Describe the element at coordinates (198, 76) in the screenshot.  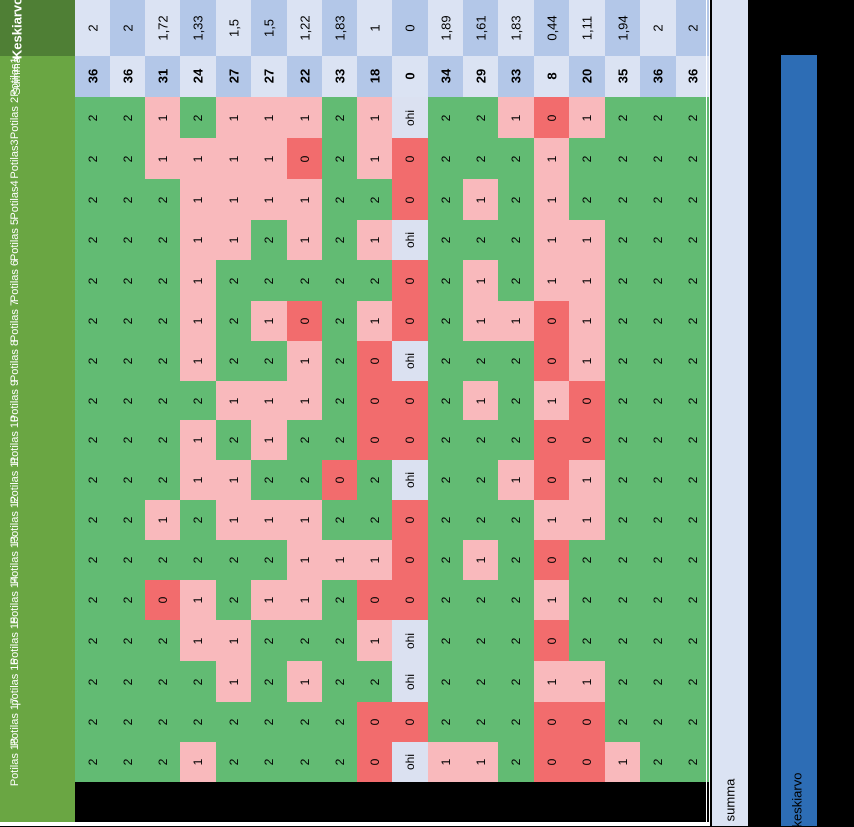
I see `summa-value: 24` at that location.